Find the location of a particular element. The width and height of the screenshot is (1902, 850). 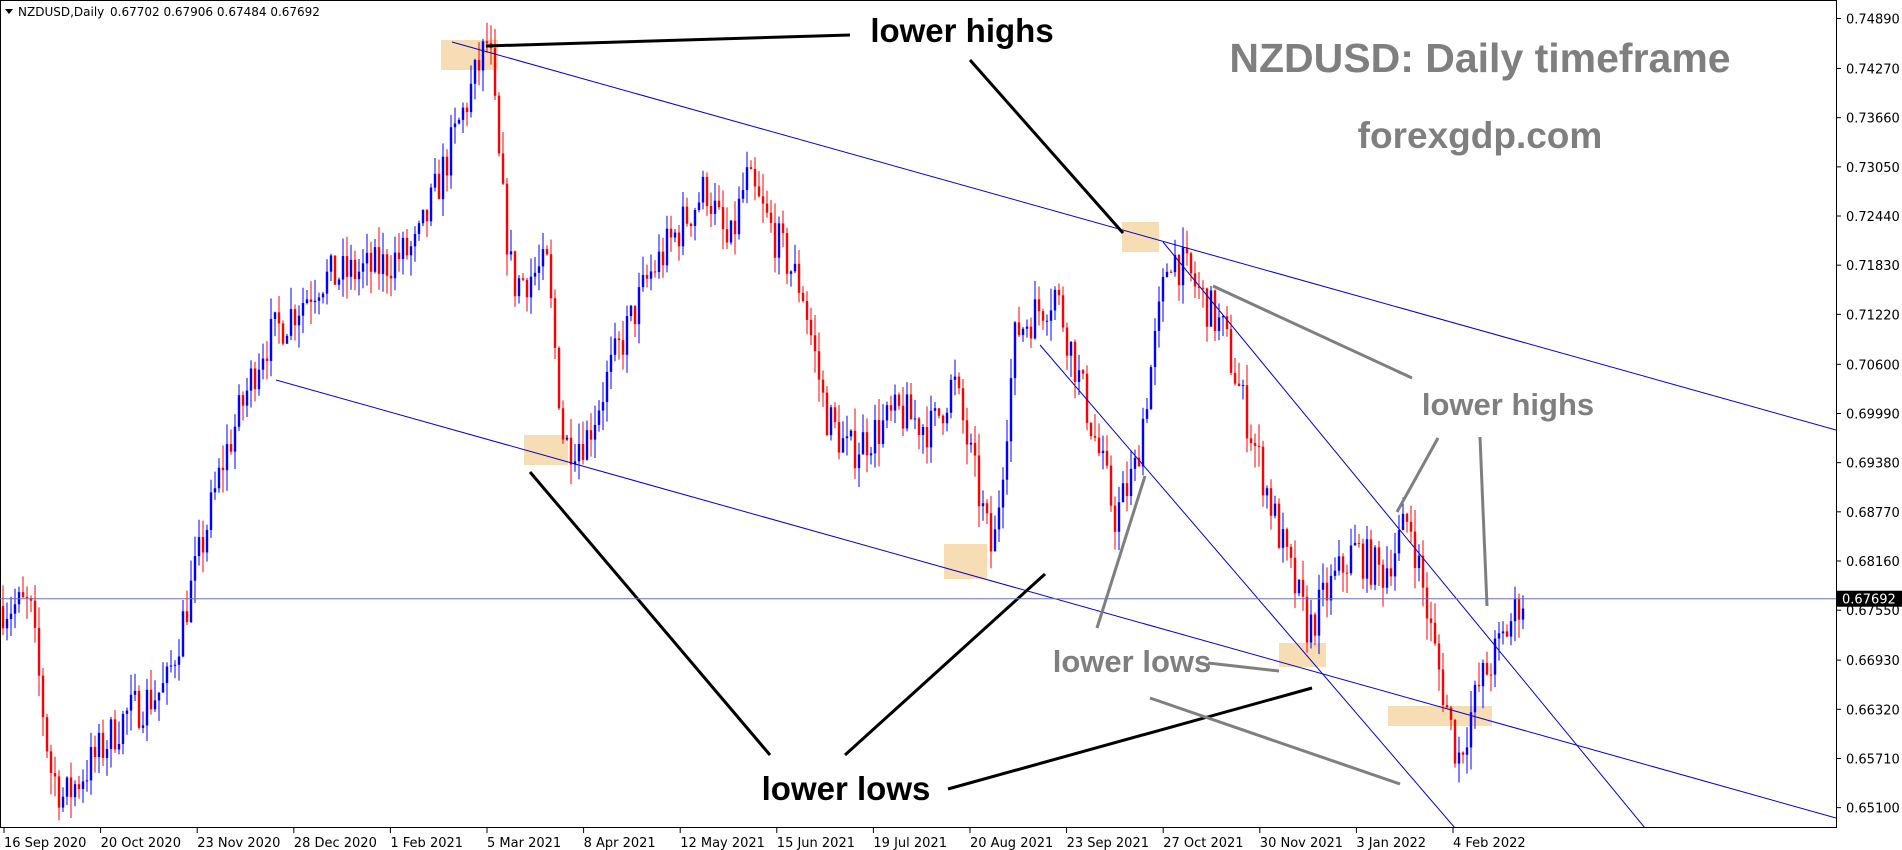

ohlc-values: 0.67702 0.67906 0.67484 0.67692 is located at coordinates (215, 12).